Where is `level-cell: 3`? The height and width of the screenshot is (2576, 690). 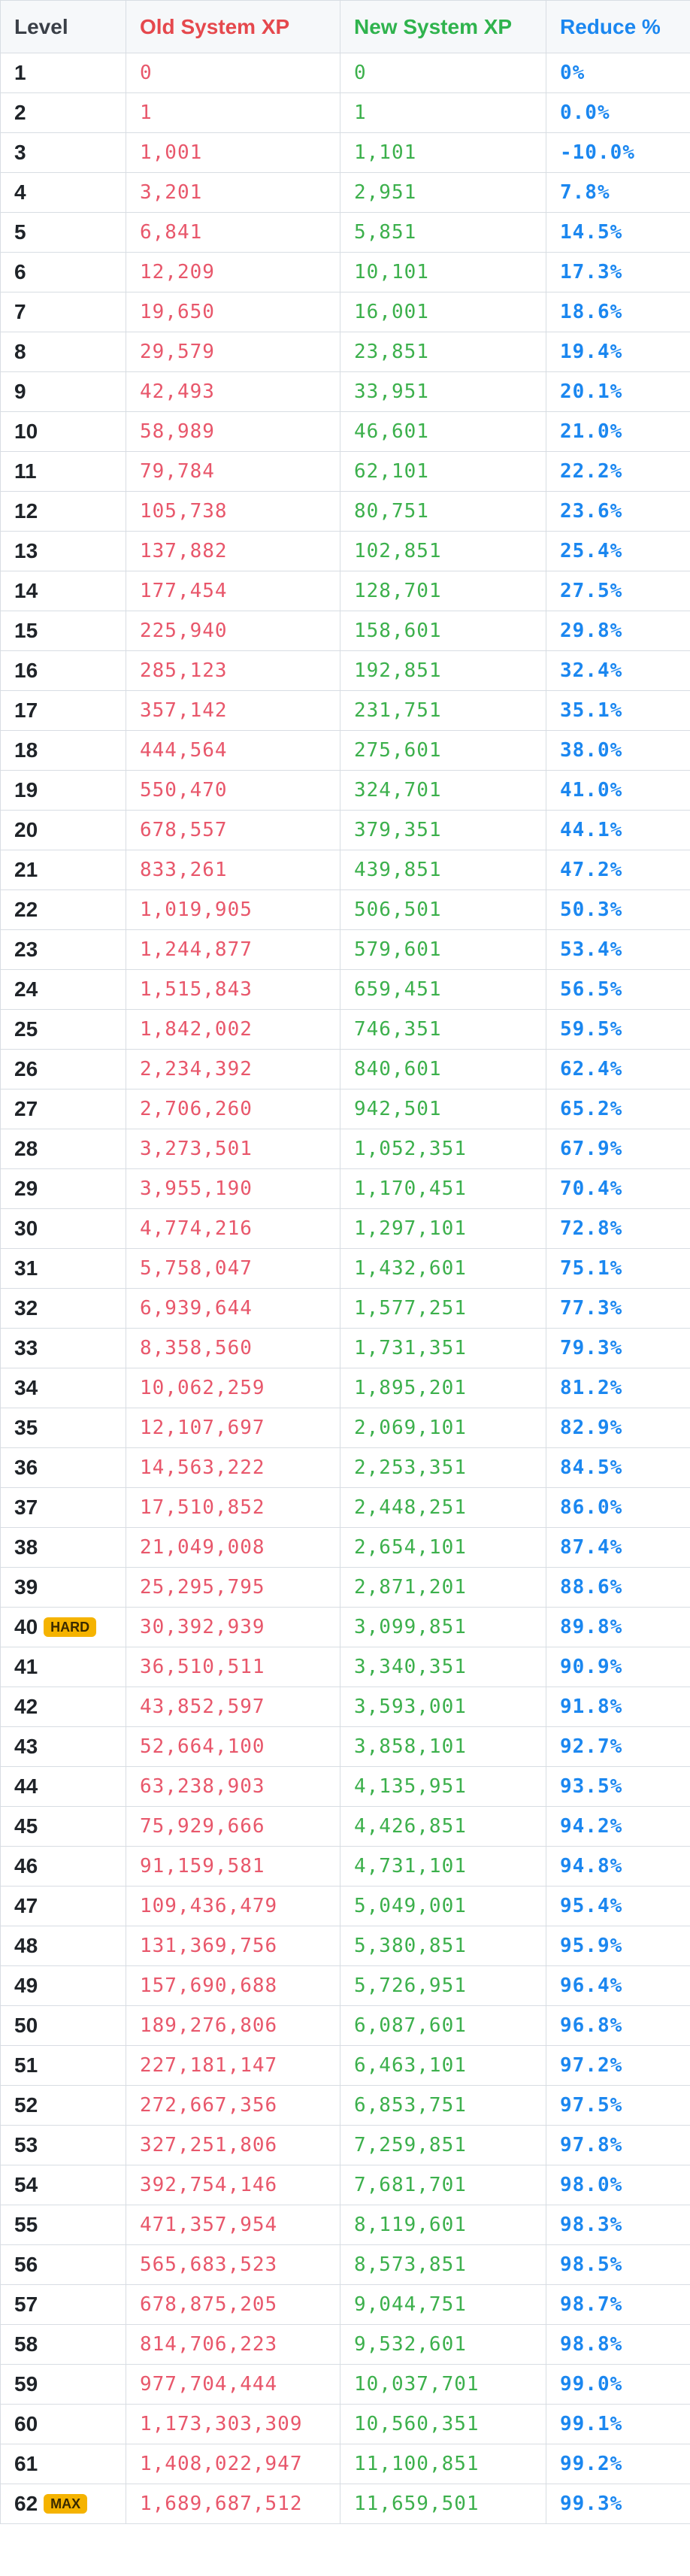
level-cell: 3 is located at coordinates (63, 152).